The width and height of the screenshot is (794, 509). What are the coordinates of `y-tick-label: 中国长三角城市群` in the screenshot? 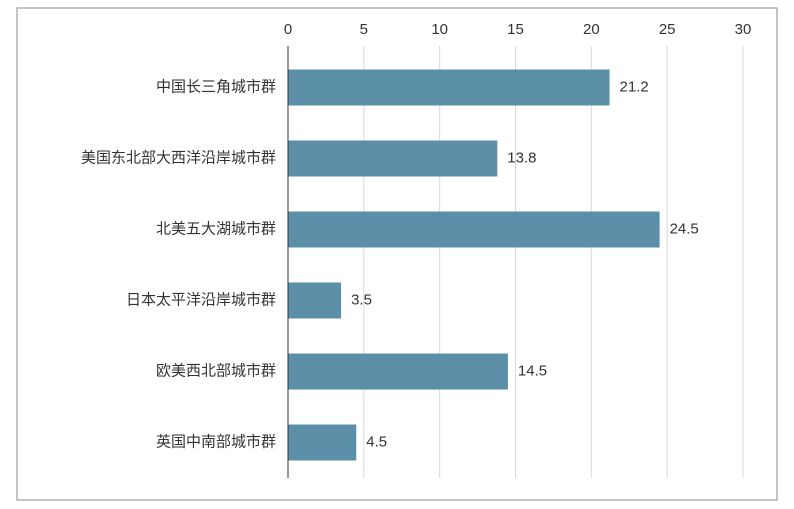 It's located at (216, 86).